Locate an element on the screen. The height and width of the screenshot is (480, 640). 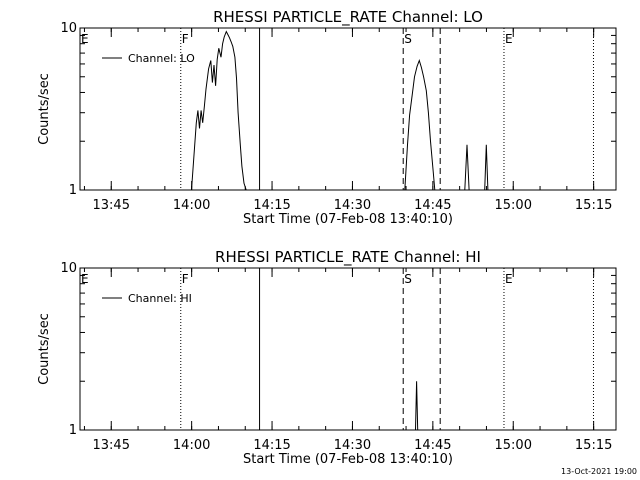
chart-title: RHESSI PARTICLE_RATE Channel: LO is located at coordinates (348, 17).